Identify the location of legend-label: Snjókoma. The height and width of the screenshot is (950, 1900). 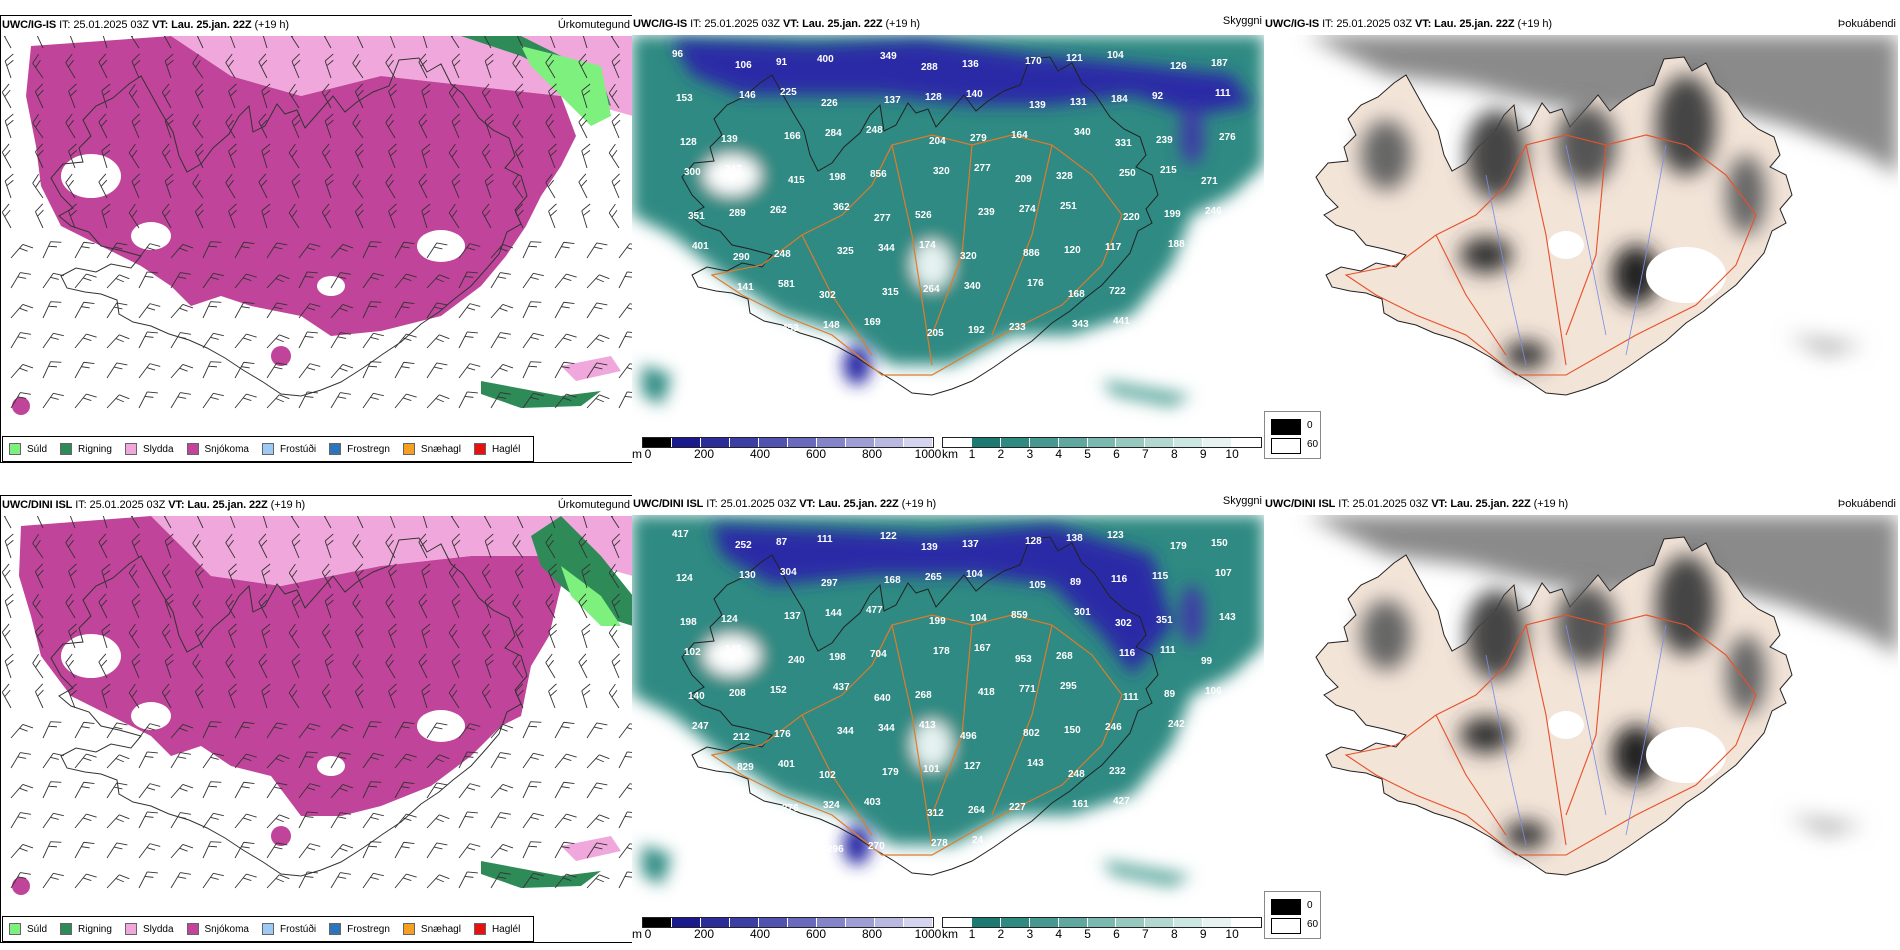
(226, 449).